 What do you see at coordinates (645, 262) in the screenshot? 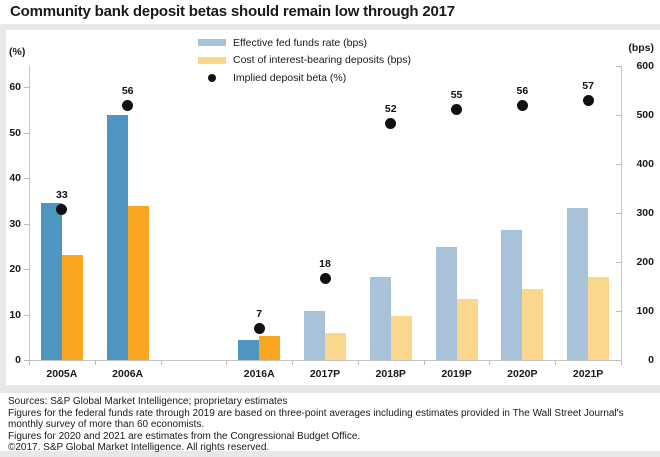
I see `right-axis-tick-label-200: 200` at bounding box center [645, 262].